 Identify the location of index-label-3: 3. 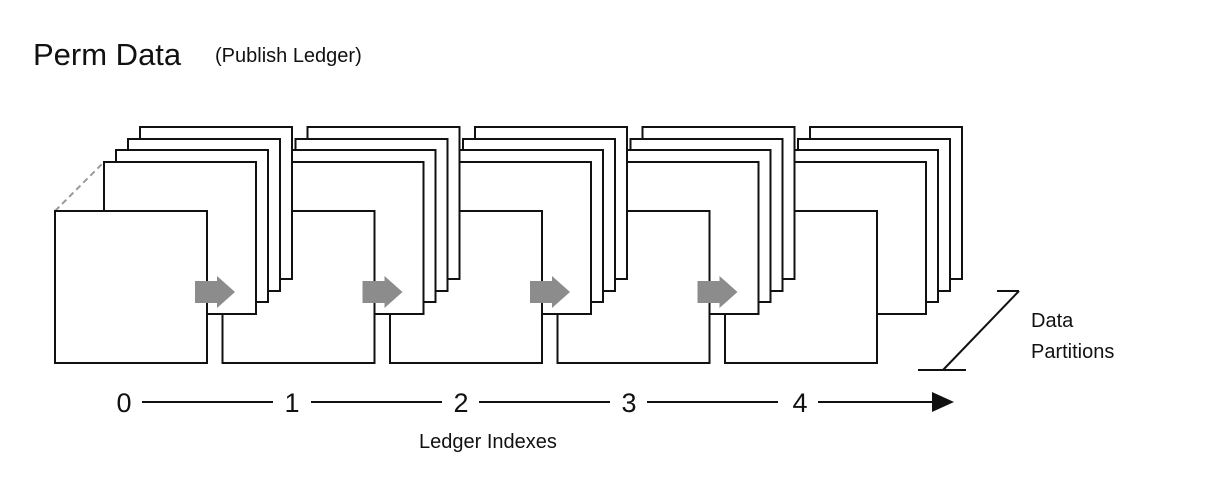
(628, 403).